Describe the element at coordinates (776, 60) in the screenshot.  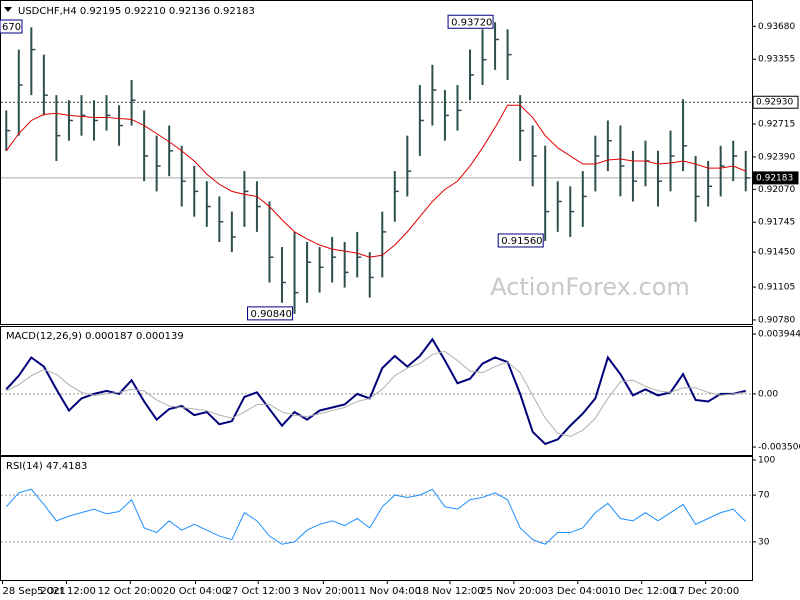
I see `y-tick-label: 0.93355` at that location.